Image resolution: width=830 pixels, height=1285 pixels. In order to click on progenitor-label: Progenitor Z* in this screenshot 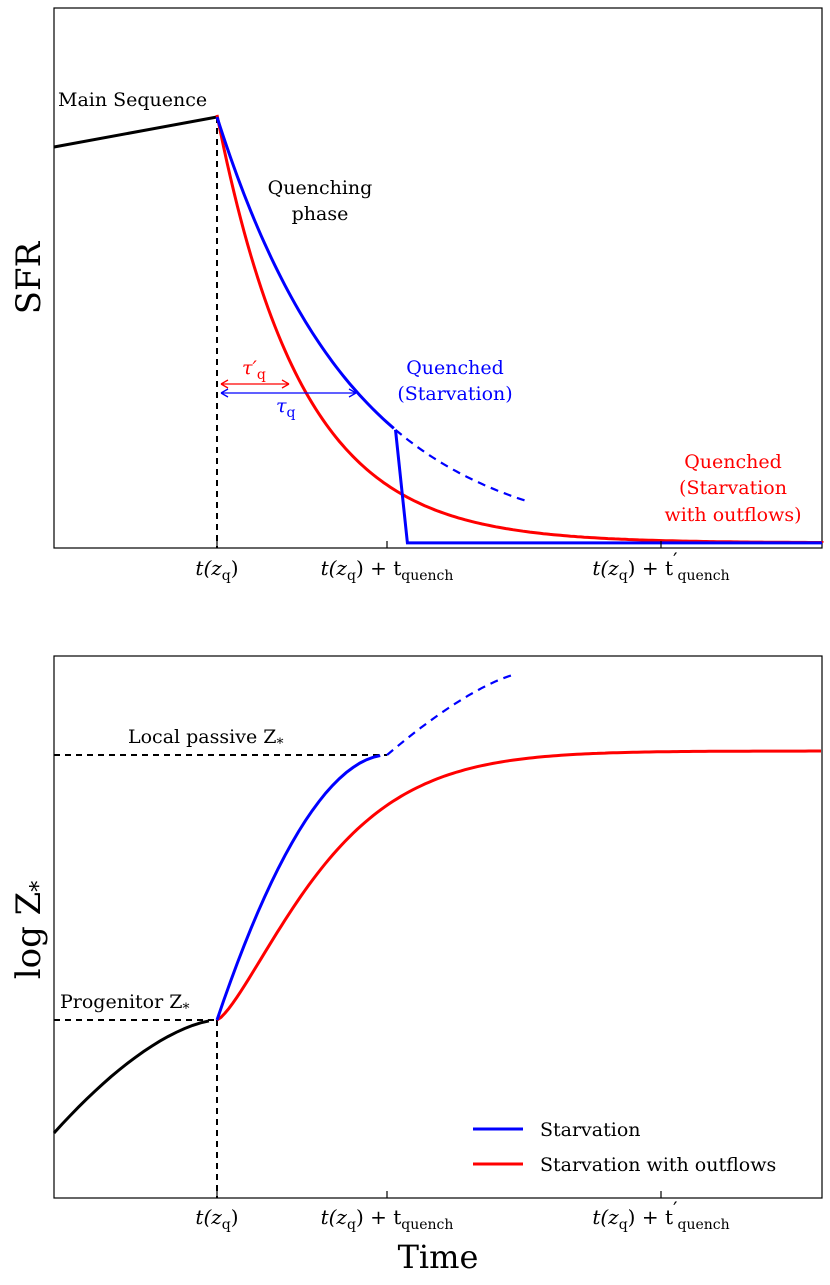, I will do `click(124, 1004)`.